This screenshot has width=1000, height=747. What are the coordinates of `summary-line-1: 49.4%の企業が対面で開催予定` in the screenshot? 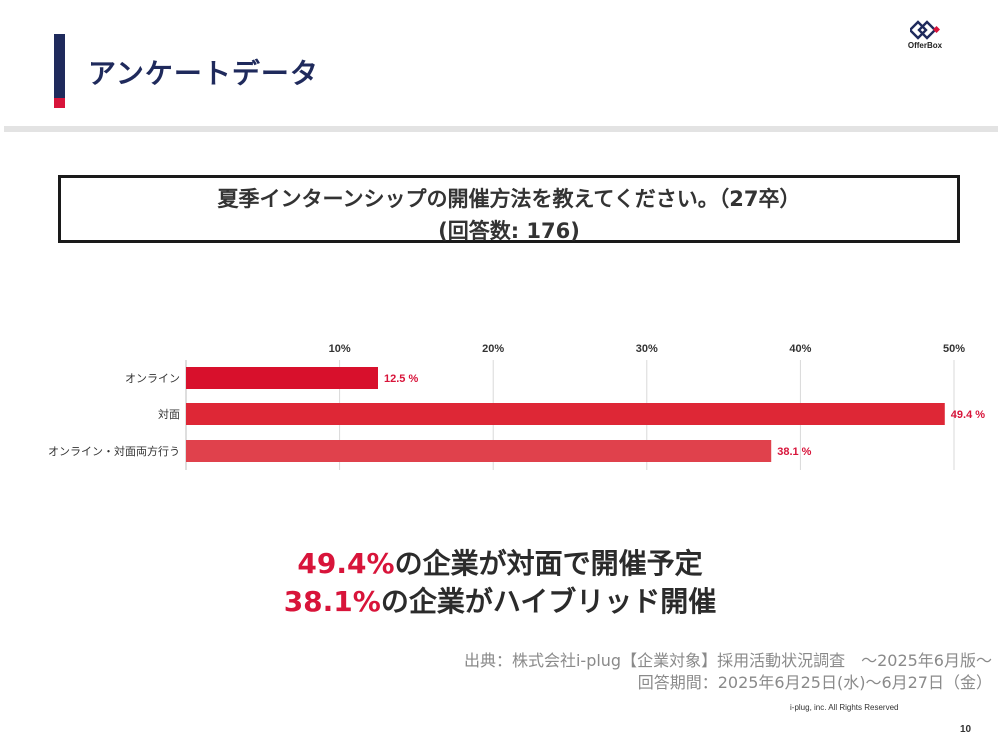 It's located at (500, 564).